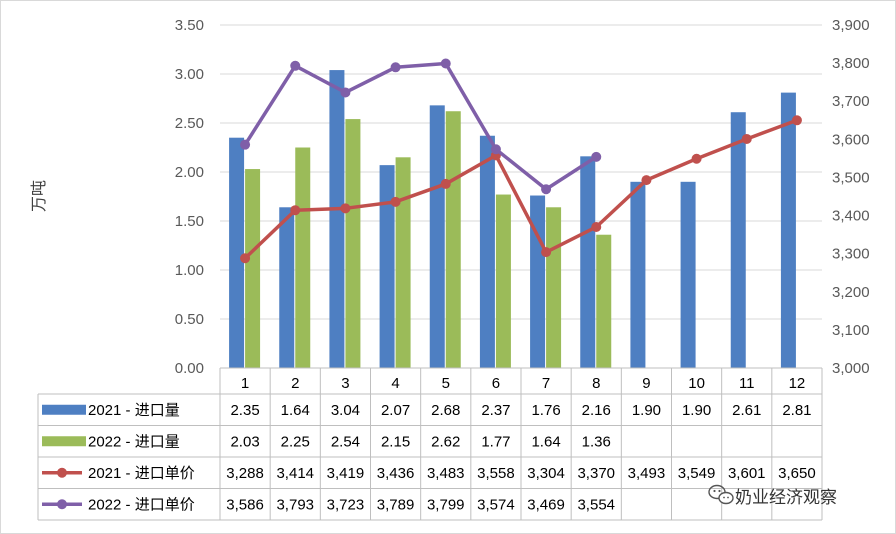 The width and height of the screenshot is (896, 534). I want to click on y2-tick-label: 3,600, so click(851, 139).